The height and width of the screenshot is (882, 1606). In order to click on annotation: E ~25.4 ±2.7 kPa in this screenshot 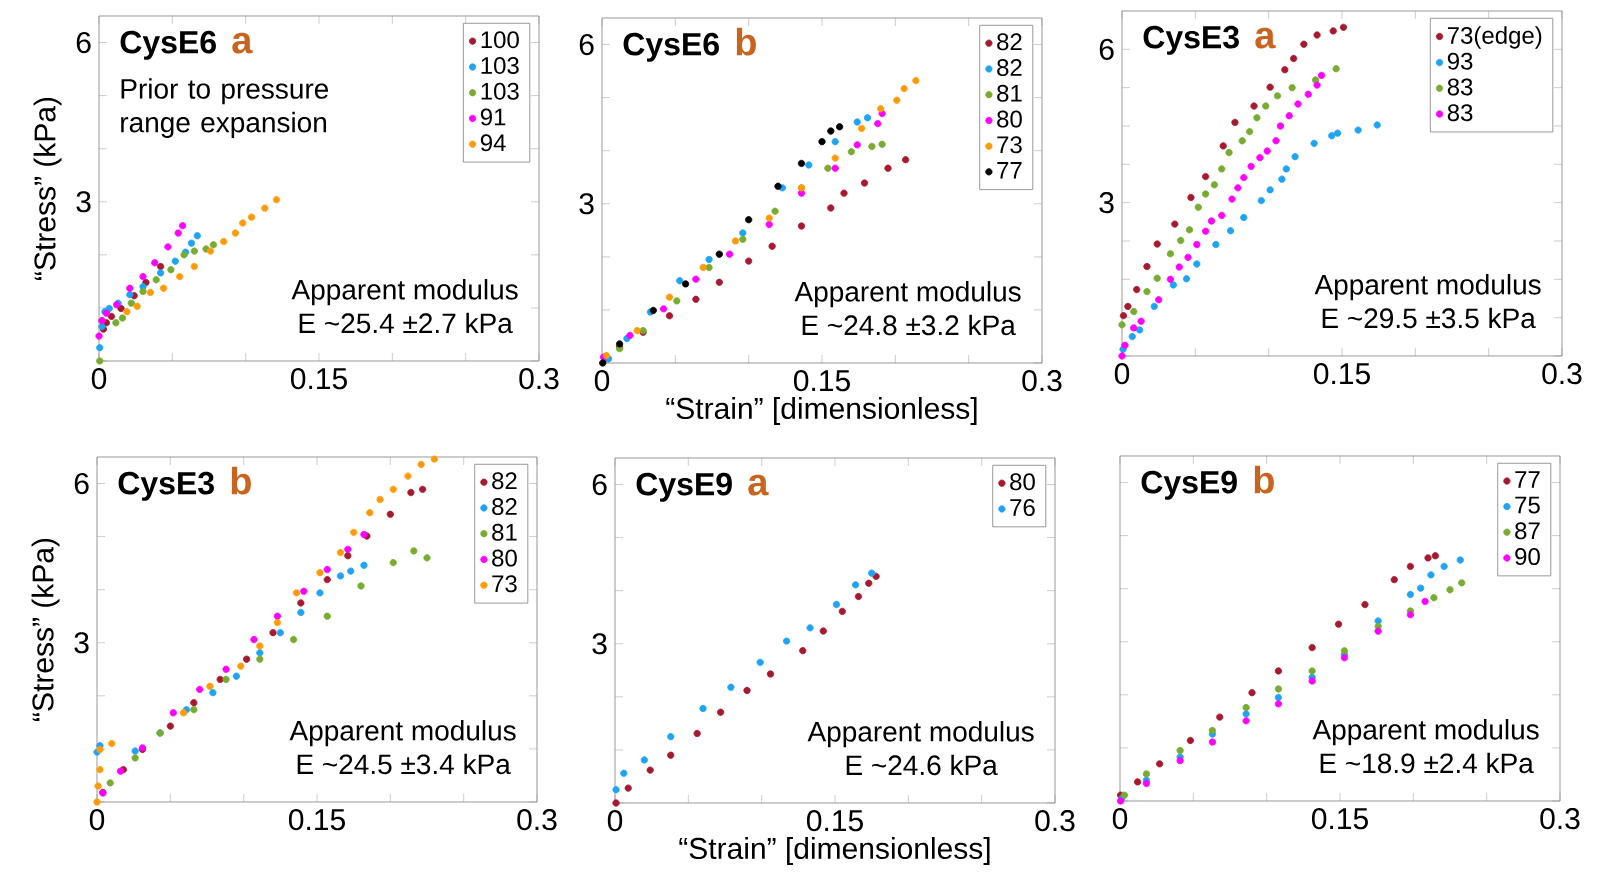, I will do `click(406, 323)`.